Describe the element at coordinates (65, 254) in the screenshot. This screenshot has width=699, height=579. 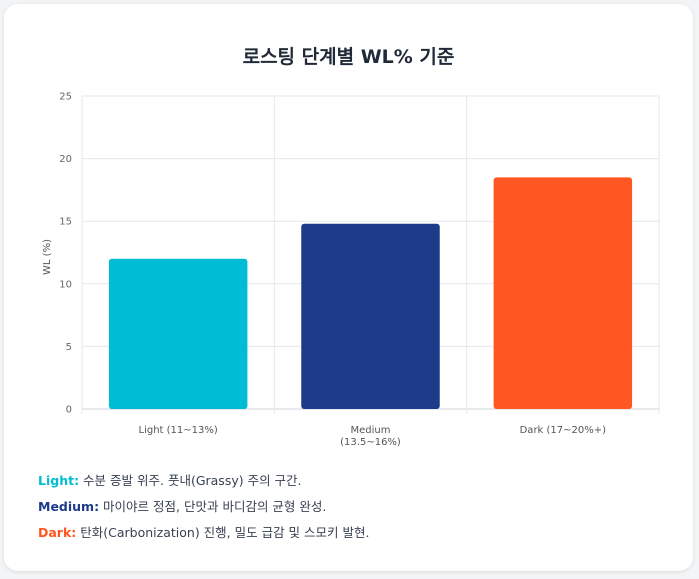
I see `y-tick-labels: 0 5 10 15 20 25` at that location.